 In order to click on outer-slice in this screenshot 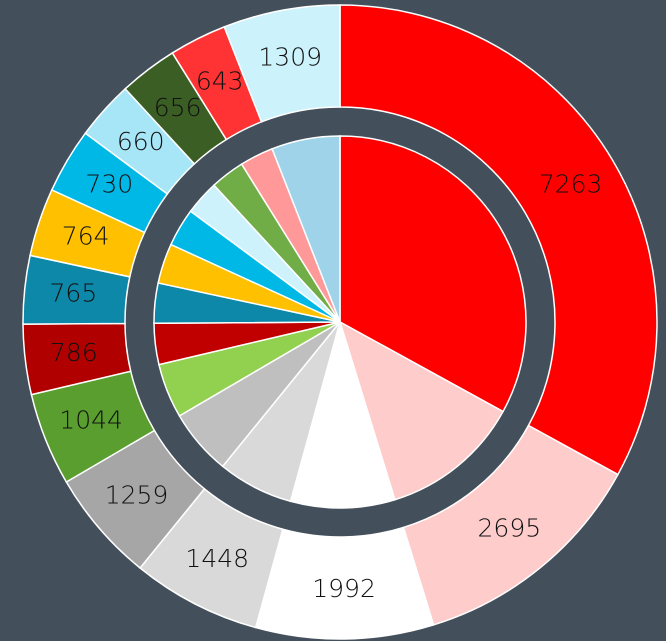, I will do `click(282, 63)`.